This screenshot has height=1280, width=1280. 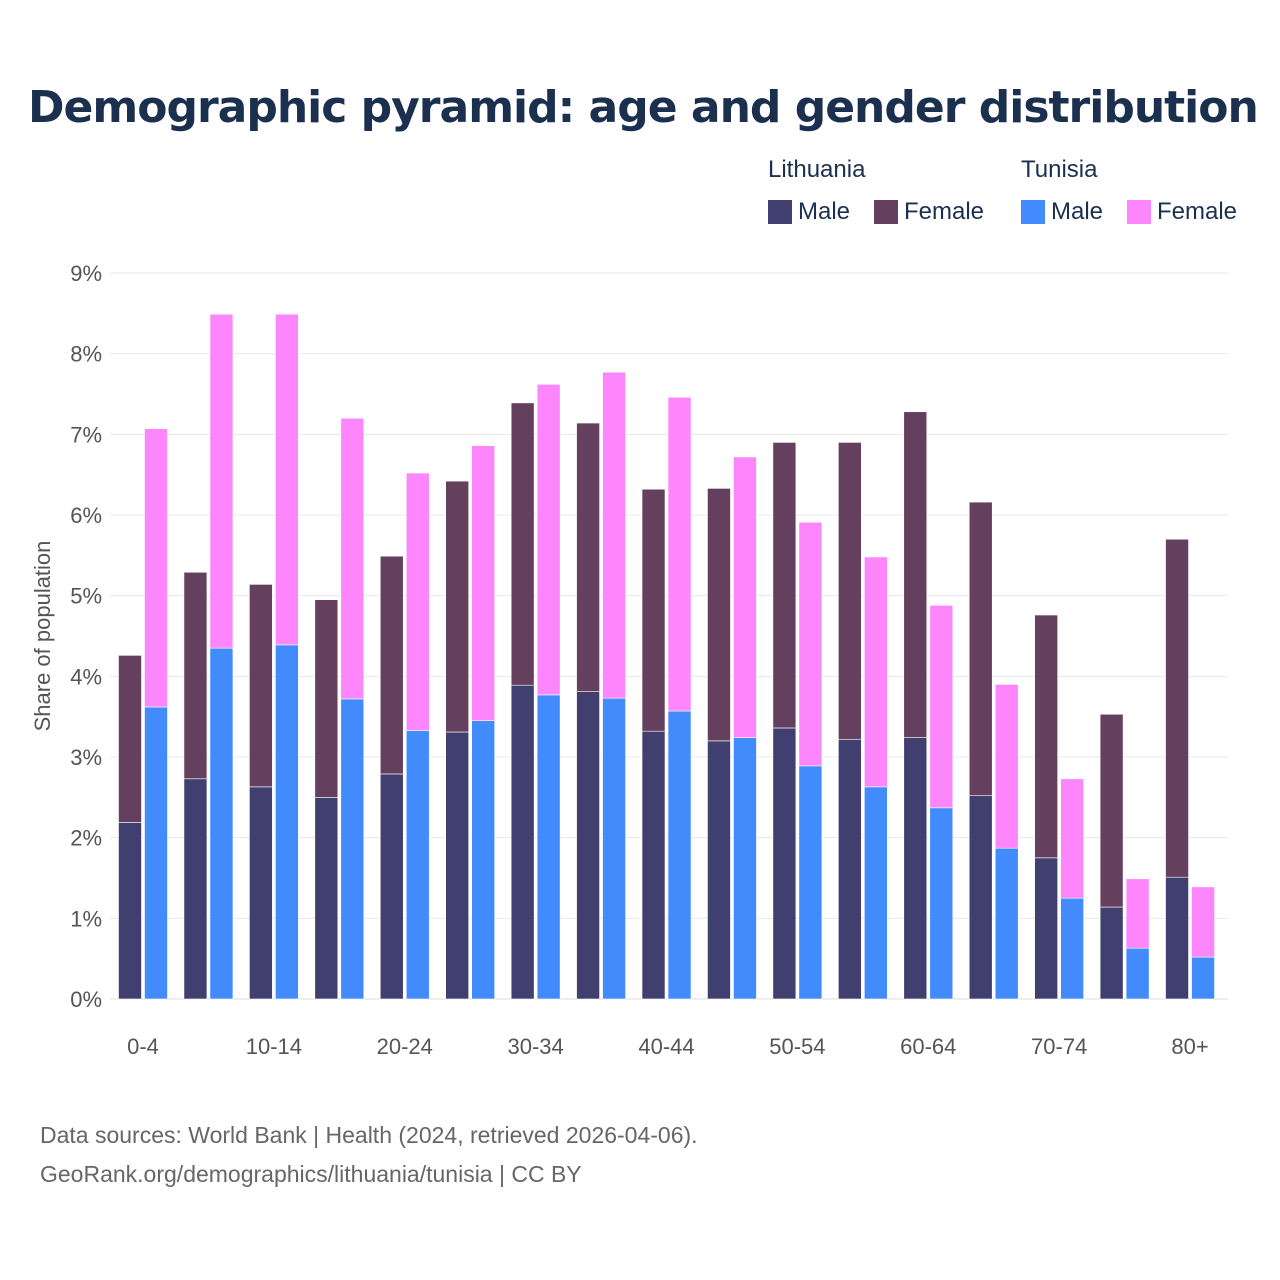 I want to click on x-tick-label: 80+, so click(x=1189, y=1046).